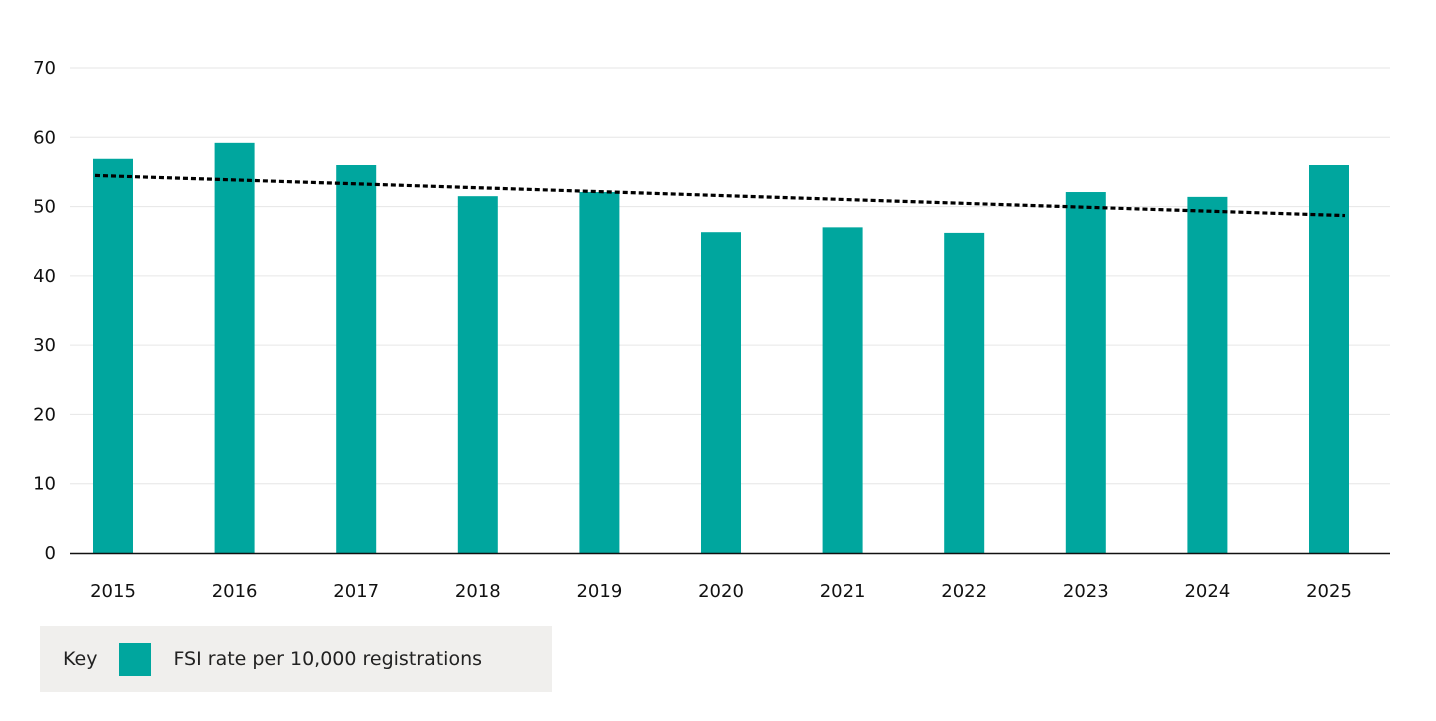  I want to click on bar-2023, so click(1085, 372).